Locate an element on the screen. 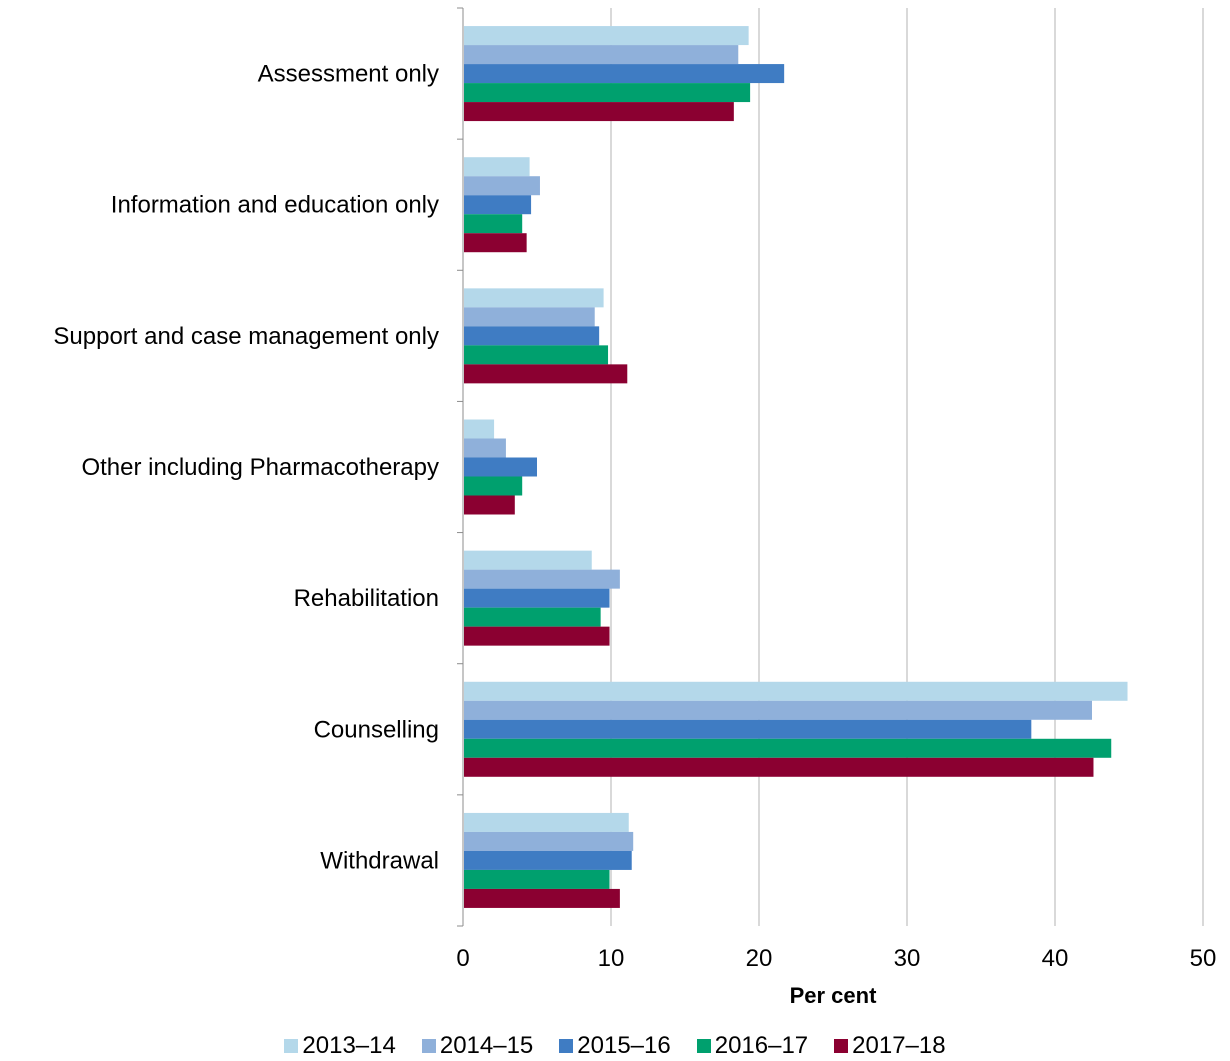  legend-item: 2017–18 is located at coordinates (890, 1046).